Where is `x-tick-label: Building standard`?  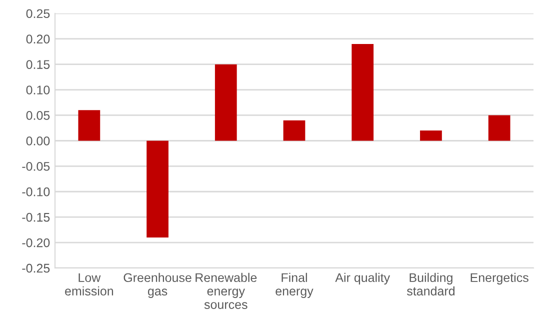
x-tick-label: Building standard is located at coordinates (430, 284).